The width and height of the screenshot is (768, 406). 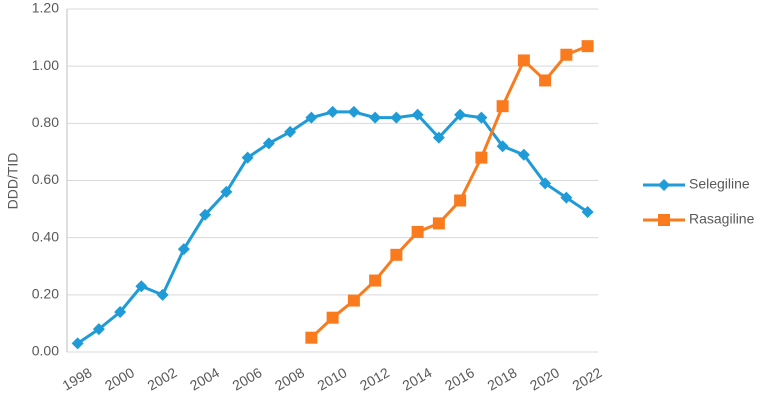 What do you see at coordinates (501, 379) in the screenshot?
I see `x-tick-label: 2018` at bounding box center [501, 379].